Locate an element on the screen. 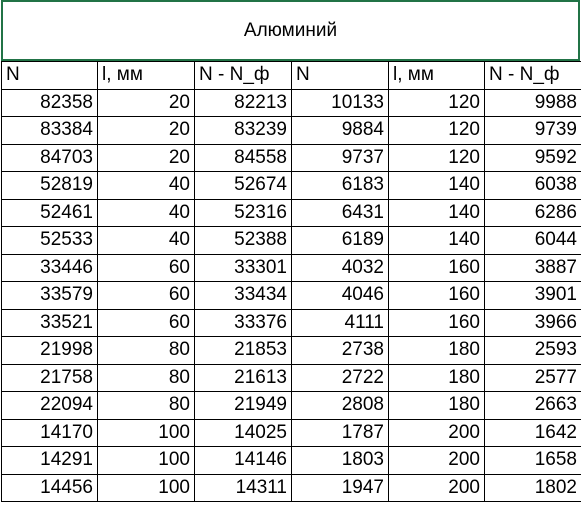 The image size is (581, 525). table-cell: 6038 is located at coordinates (532, 185).